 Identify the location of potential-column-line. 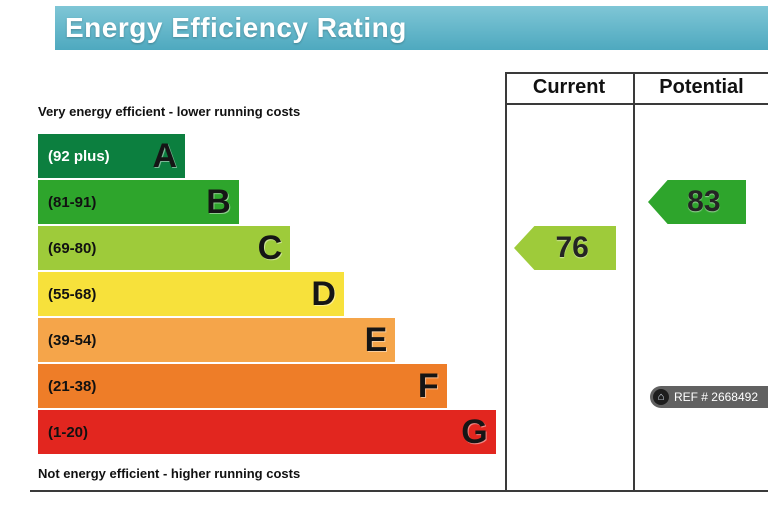
(634, 282).